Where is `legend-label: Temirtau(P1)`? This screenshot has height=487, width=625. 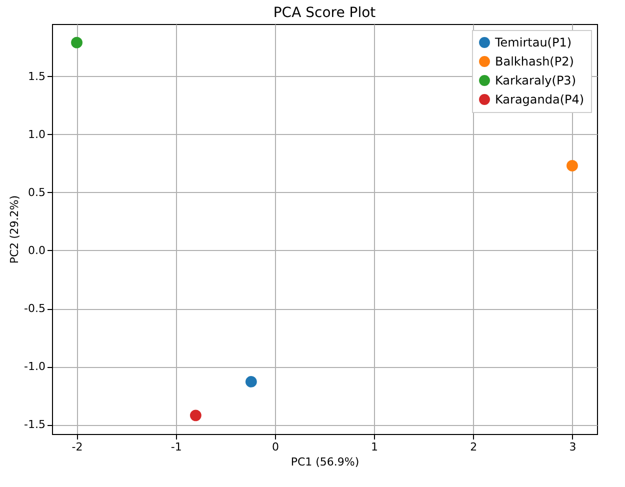 legend-label: Temirtau(P1) is located at coordinates (533, 43).